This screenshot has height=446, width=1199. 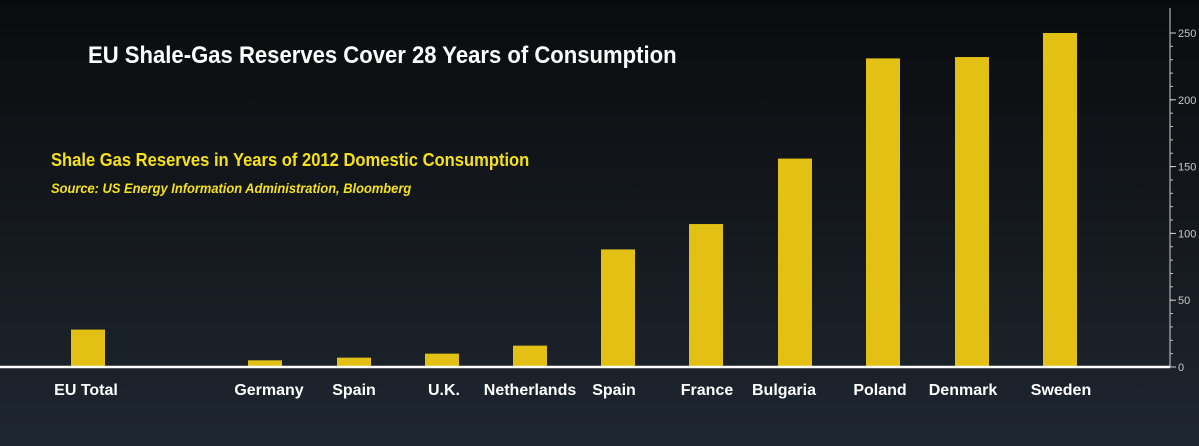 I want to click on y-tick-label: 250, so click(x=1187, y=34).